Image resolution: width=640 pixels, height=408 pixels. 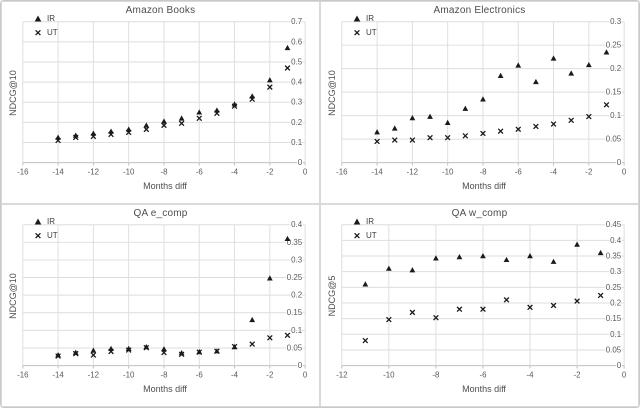 What do you see at coordinates (296, 21) in the screenshot?
I see `svg-text: 0.7` at bounding box center [296, 21].